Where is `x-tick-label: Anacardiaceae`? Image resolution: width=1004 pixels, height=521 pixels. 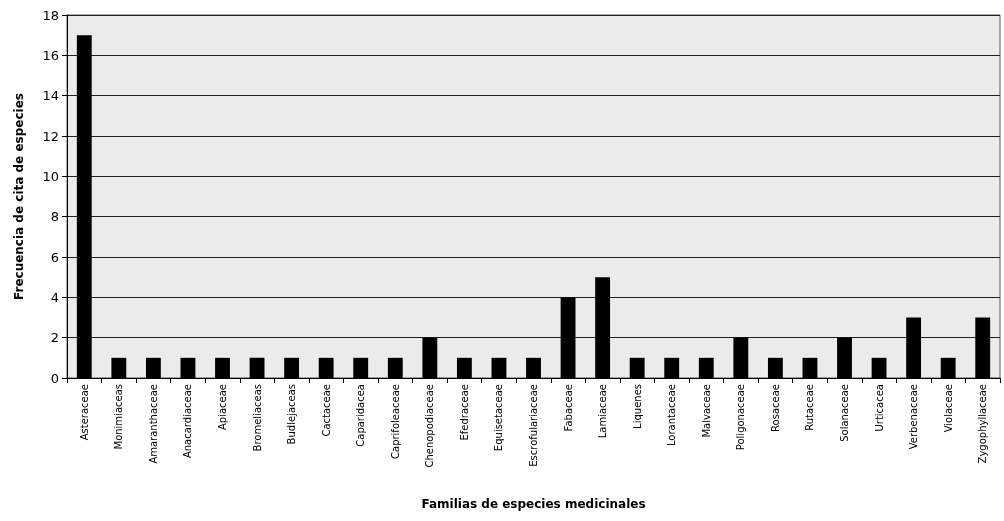 x-tick-label: Anacardiaceae is located at coordinates (188, 421).